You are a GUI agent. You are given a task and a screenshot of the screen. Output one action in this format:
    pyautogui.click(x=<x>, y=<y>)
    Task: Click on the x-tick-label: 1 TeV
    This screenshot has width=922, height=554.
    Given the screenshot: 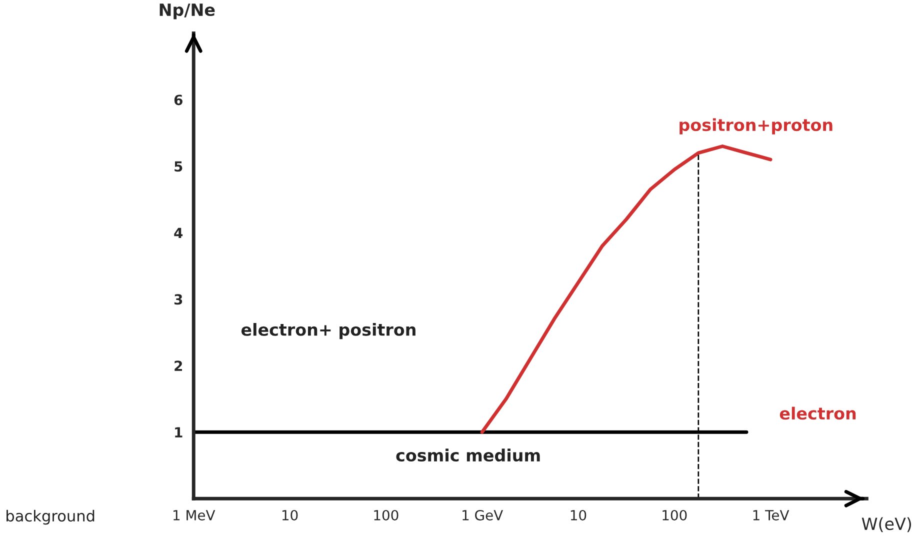 What is the action you would take?
    pyautogui.click(x=771, y=515)
    